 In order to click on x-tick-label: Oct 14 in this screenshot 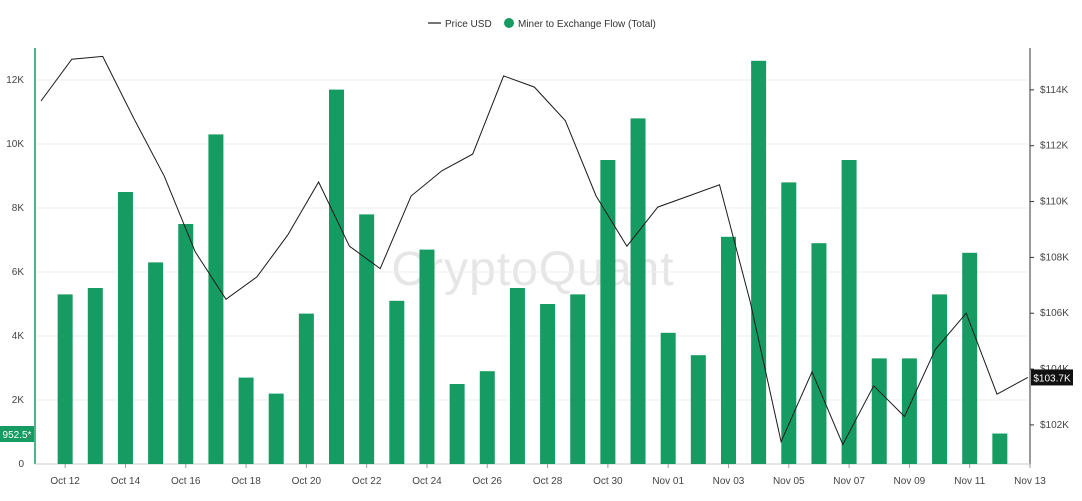, I will do `click(126, 481)`.